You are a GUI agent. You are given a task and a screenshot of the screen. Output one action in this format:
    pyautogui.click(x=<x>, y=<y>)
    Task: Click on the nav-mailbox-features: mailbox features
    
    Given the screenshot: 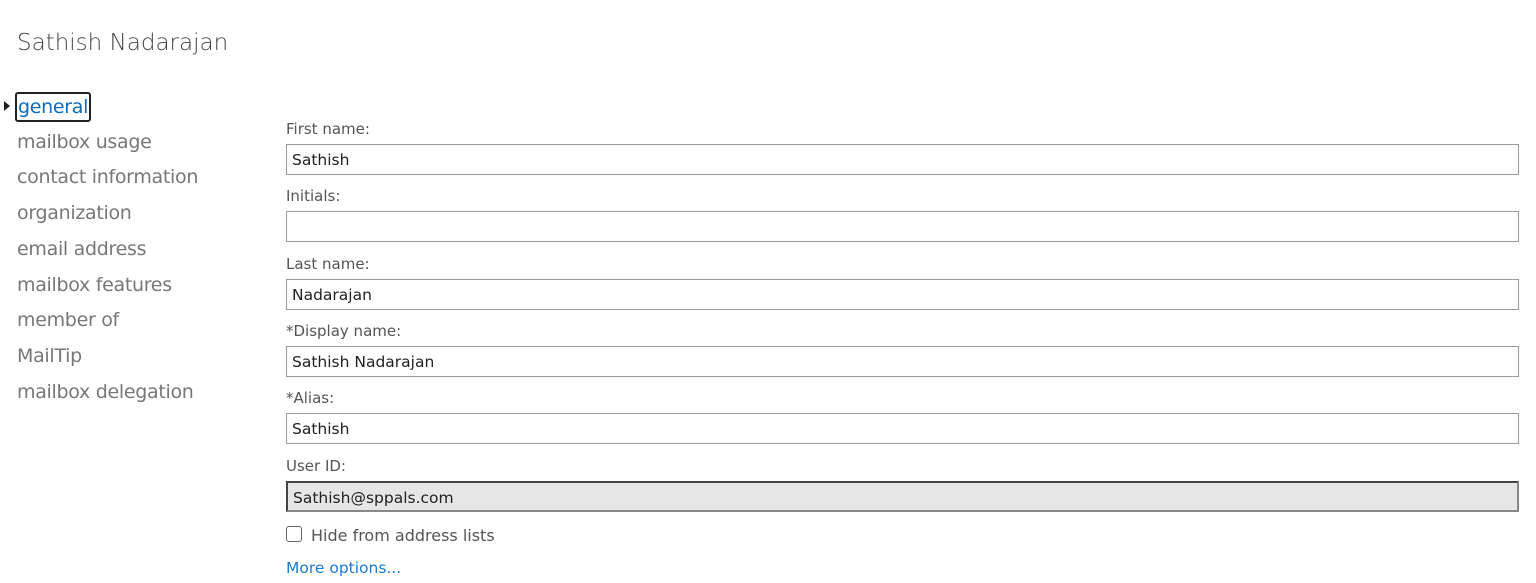 What is the action you would take?
    pyautogui.click(x=94, y=285)
    